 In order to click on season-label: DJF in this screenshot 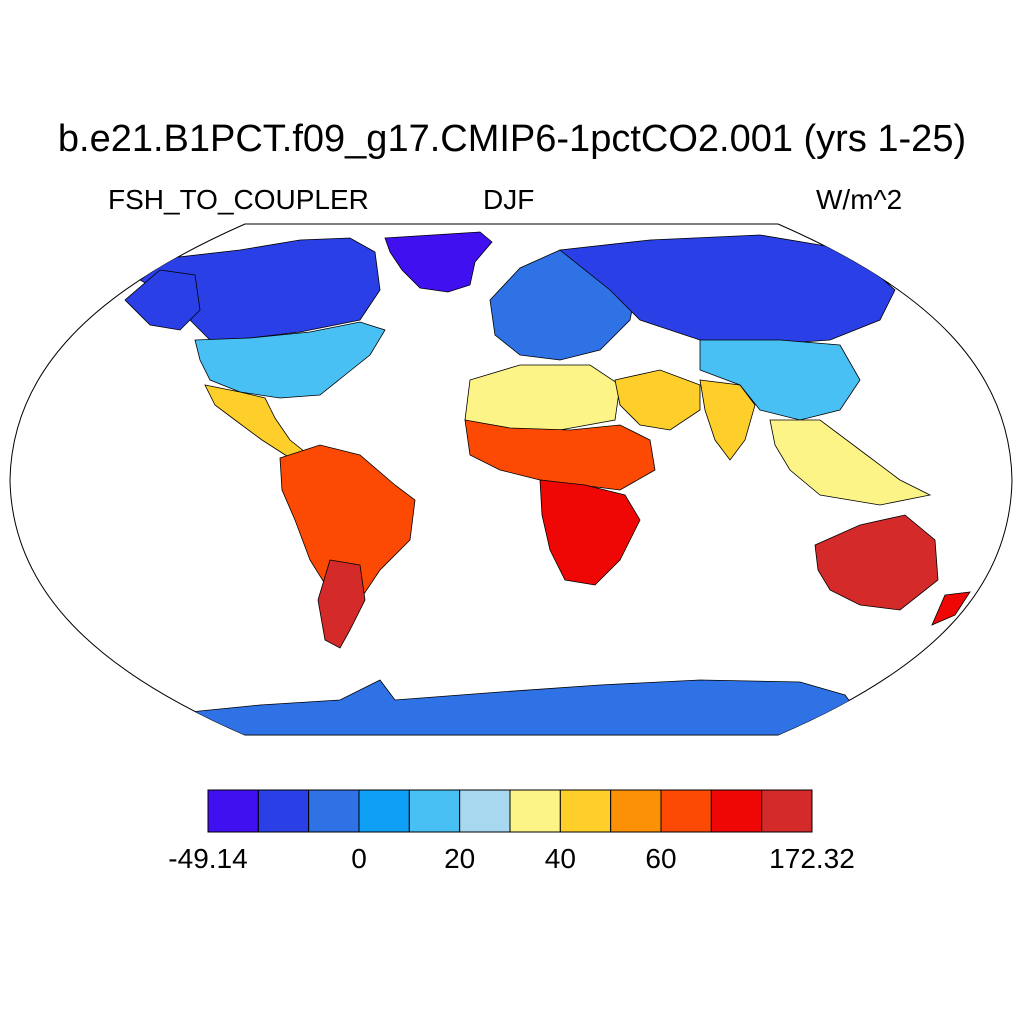, I will do `click(509, 199)`.